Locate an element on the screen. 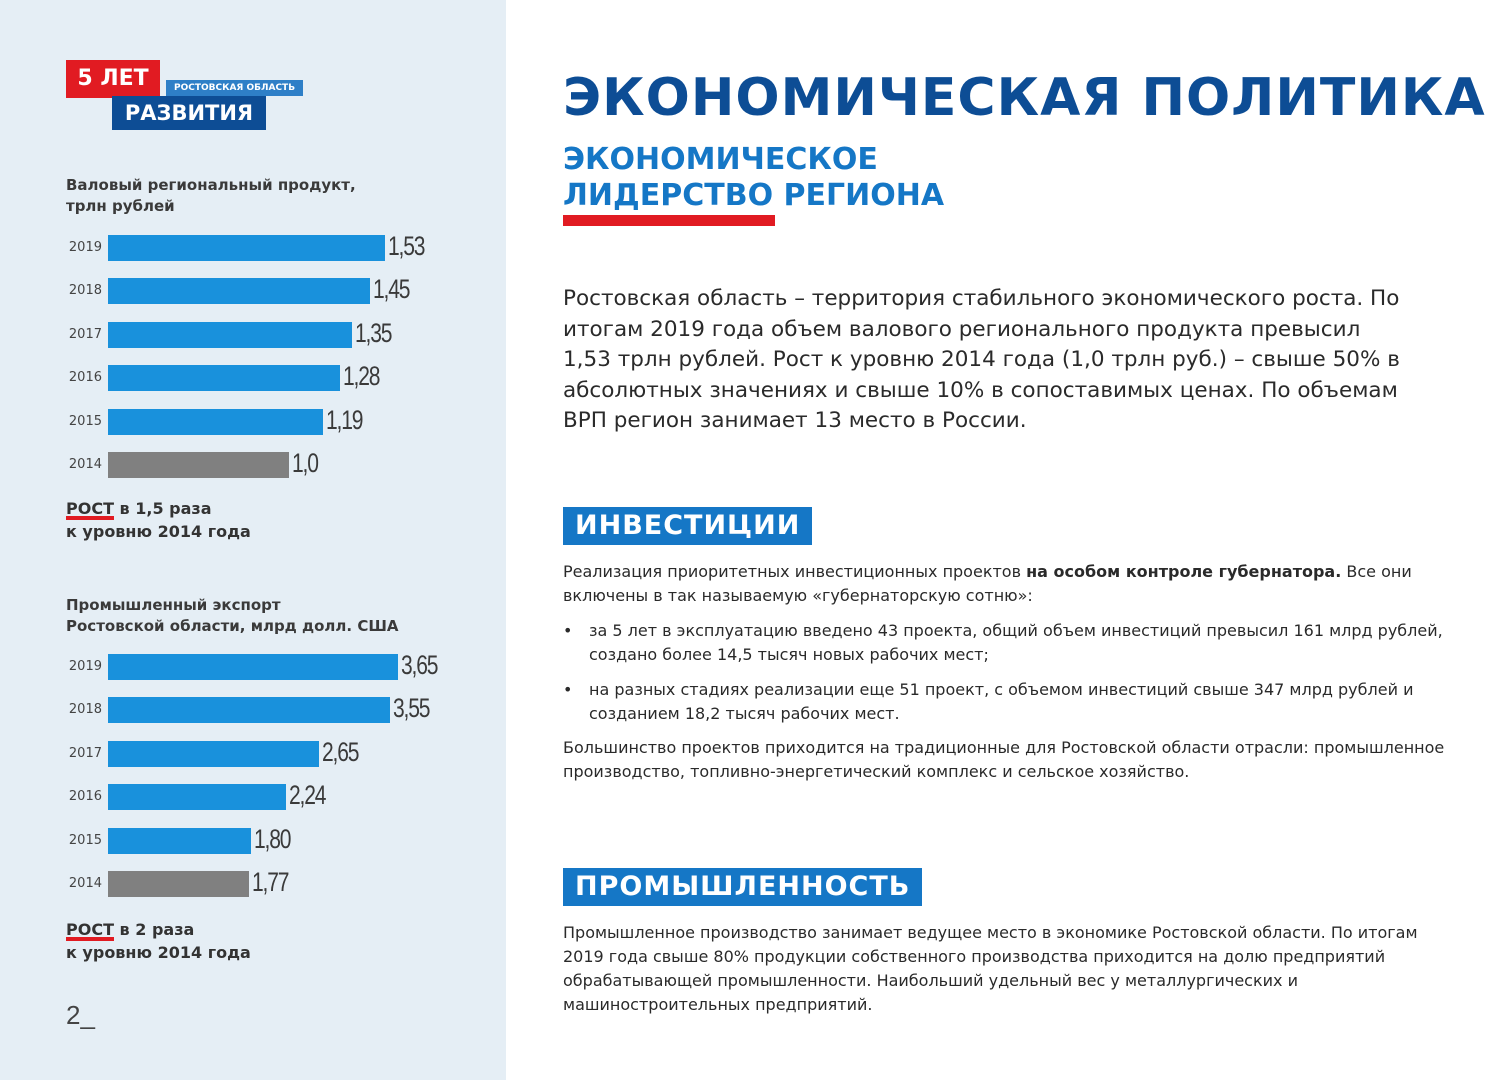  gdp-chart-title-line2: трлн рублей is located at coordinates (120, 206).